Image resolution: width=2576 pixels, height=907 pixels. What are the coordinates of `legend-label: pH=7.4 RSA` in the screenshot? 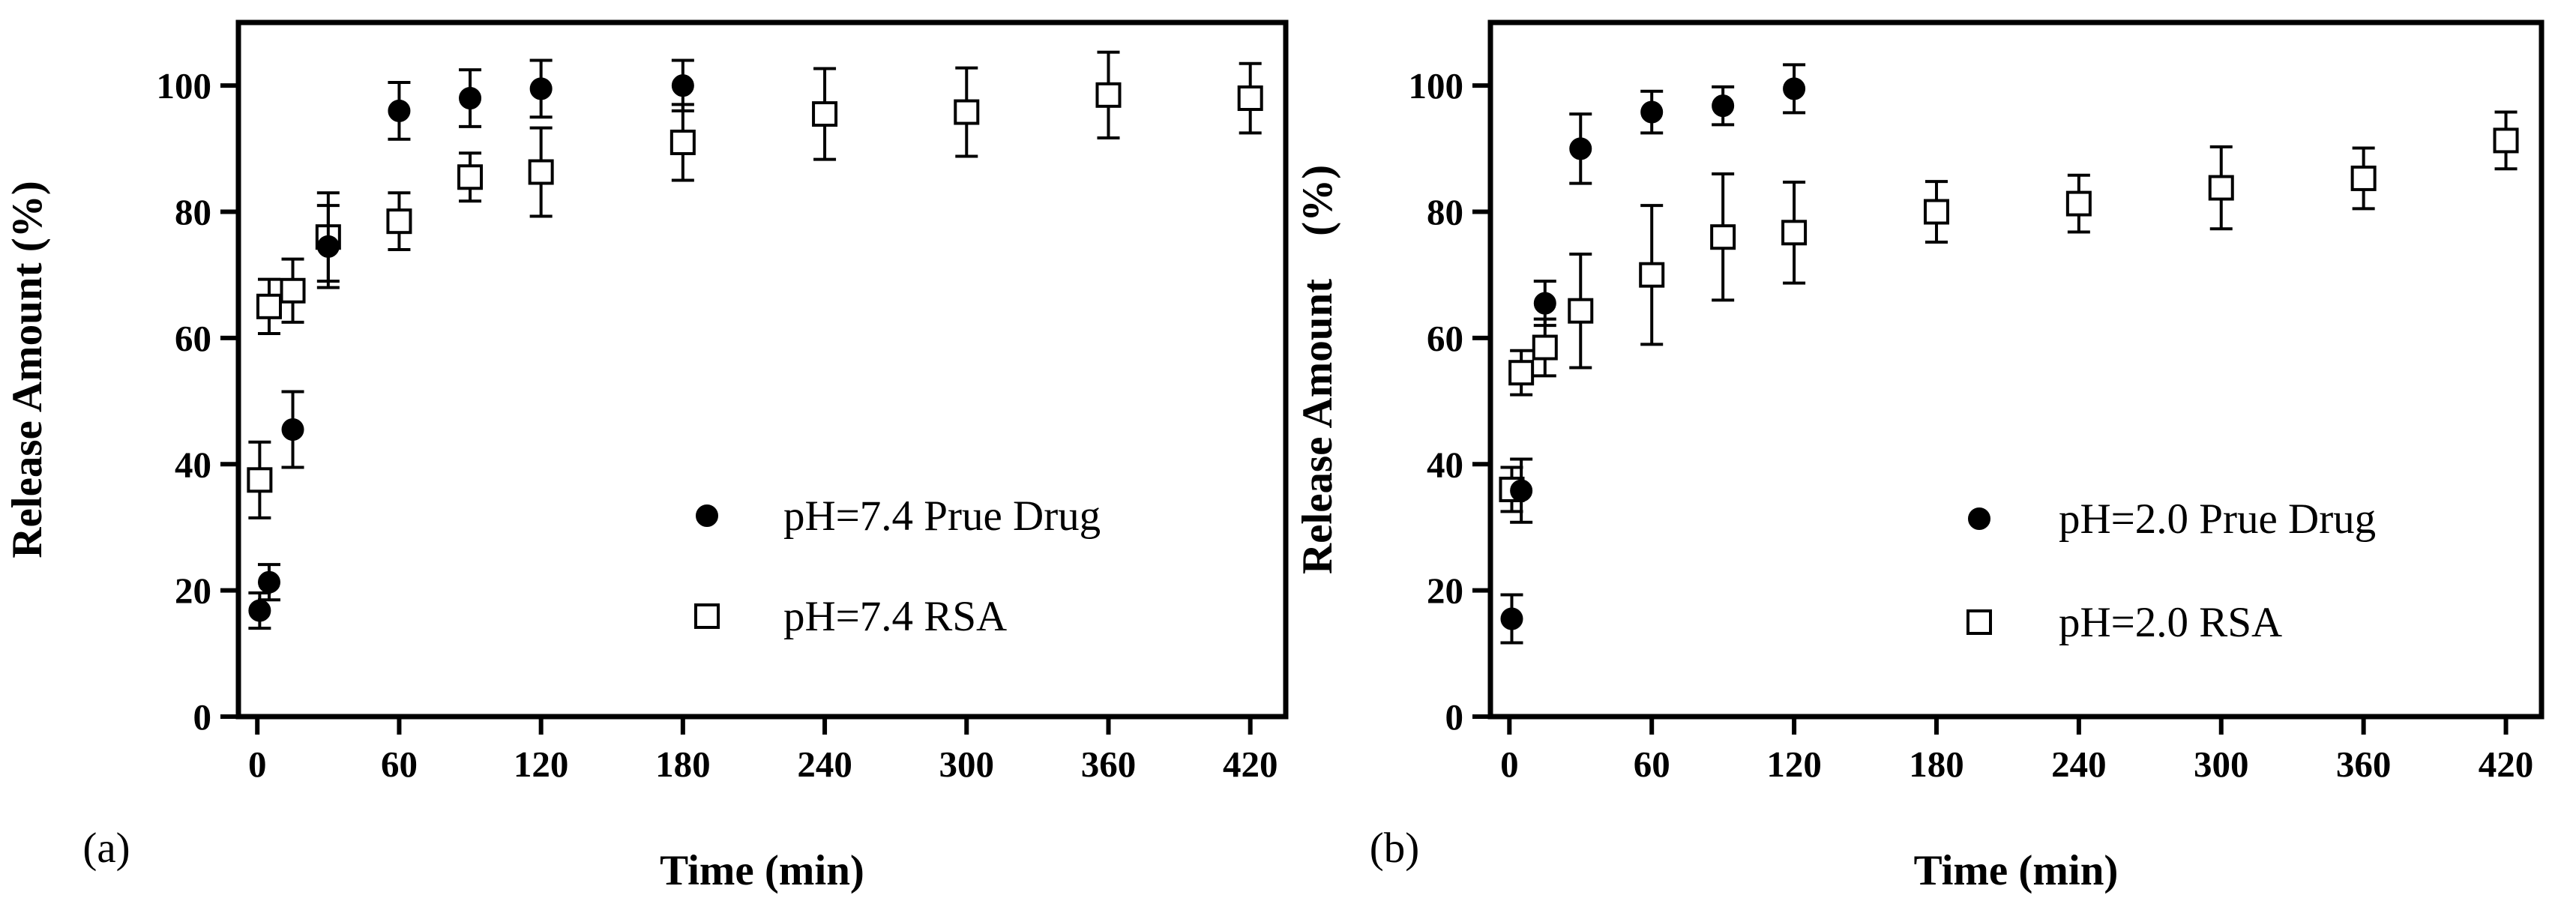 It's located at (895, 616).